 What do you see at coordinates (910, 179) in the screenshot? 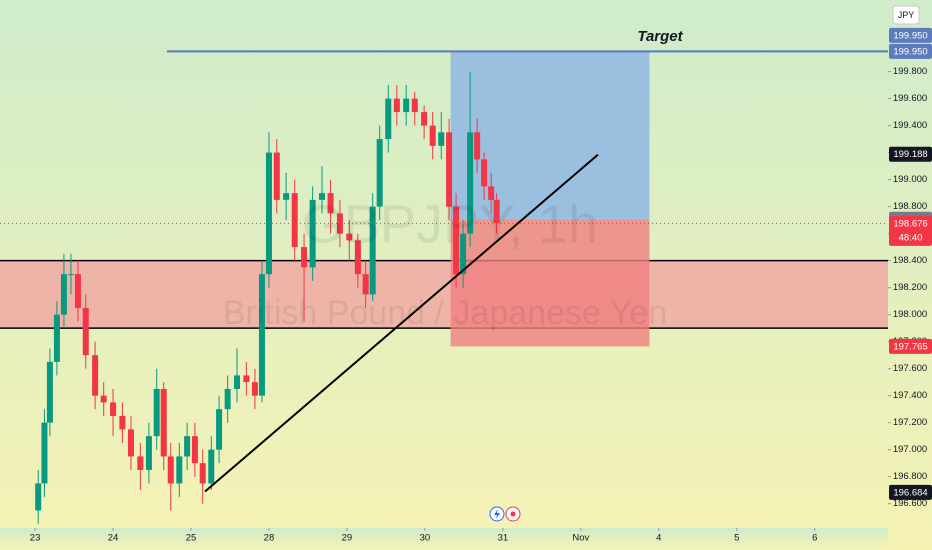
I see `y-tick-label: 199.000` at bounding box center [910, 179].